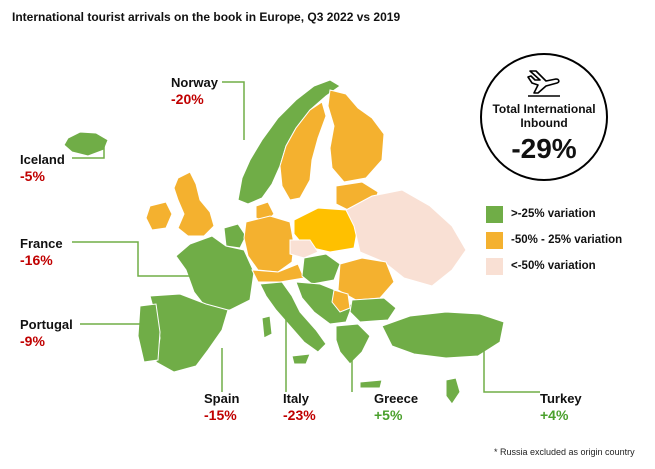 The width and height of the screenshot is (655, 469). What do you see at coordinates (36, 259) in the screenshot?
I see `country-value-france: -16%` at bounding box center [36, 259].